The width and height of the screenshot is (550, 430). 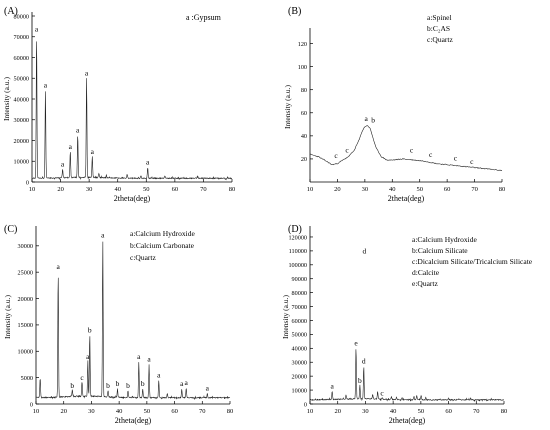 I want to click on panel-label: (A), so click(x=11, y=11).